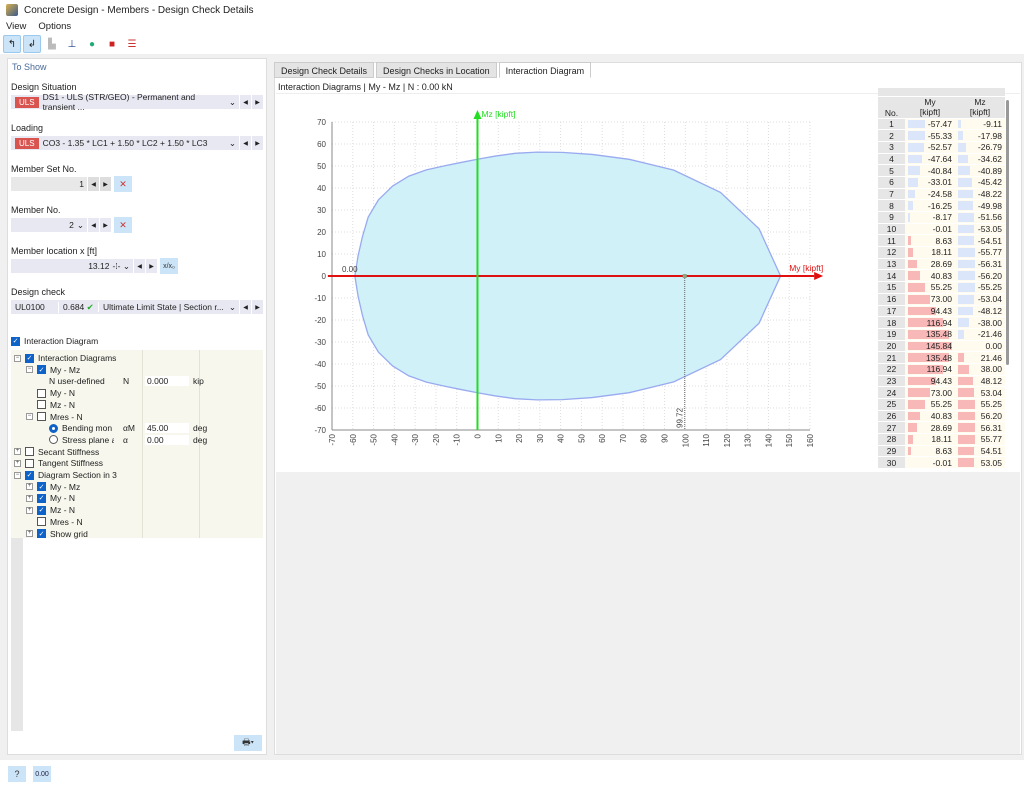 The height and width of the screenshot is (790, 1024). What do you see at coordinates (891, 311) in the screenshot?
I see `row-number: 17` at bounding box center [891, 311].